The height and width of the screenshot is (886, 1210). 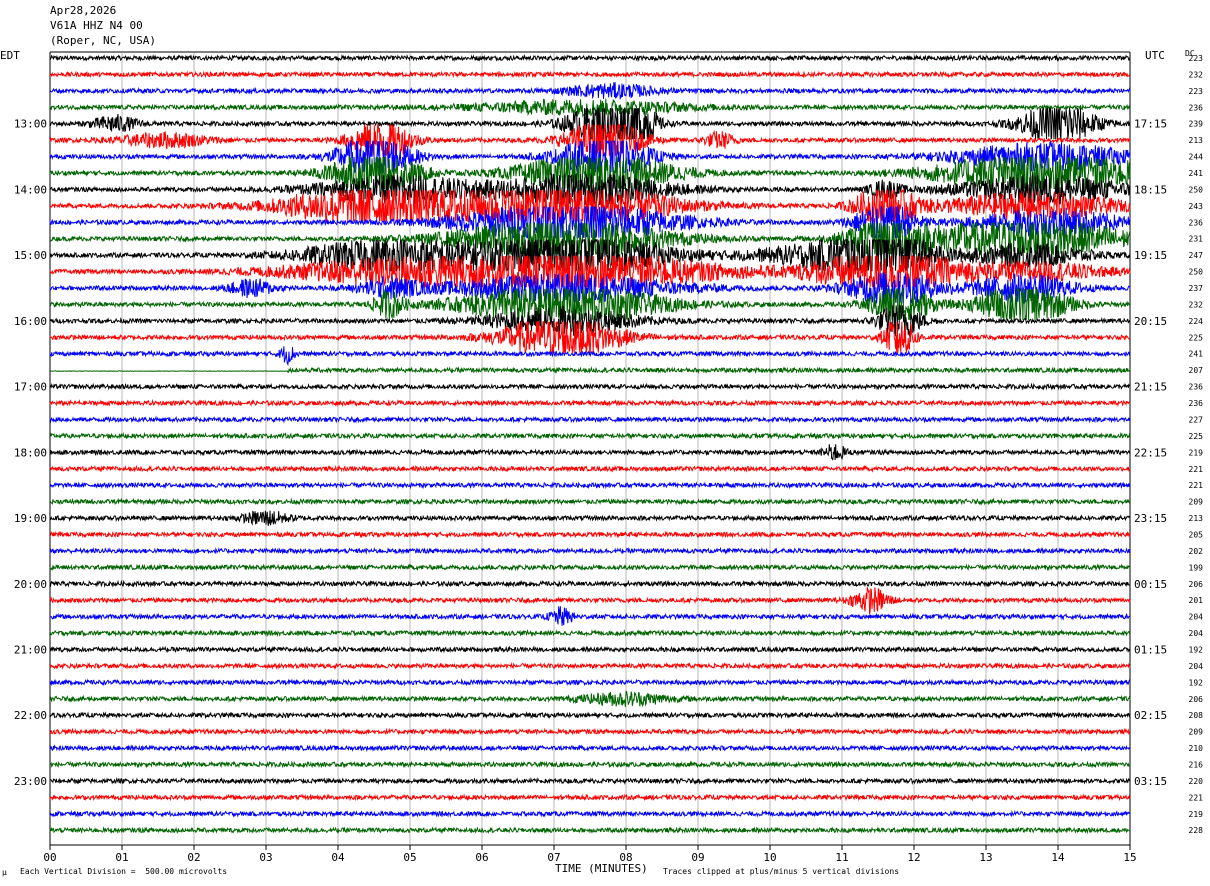 I want to click on right-timezone-label: UTC, so click(x=1155, y=55).